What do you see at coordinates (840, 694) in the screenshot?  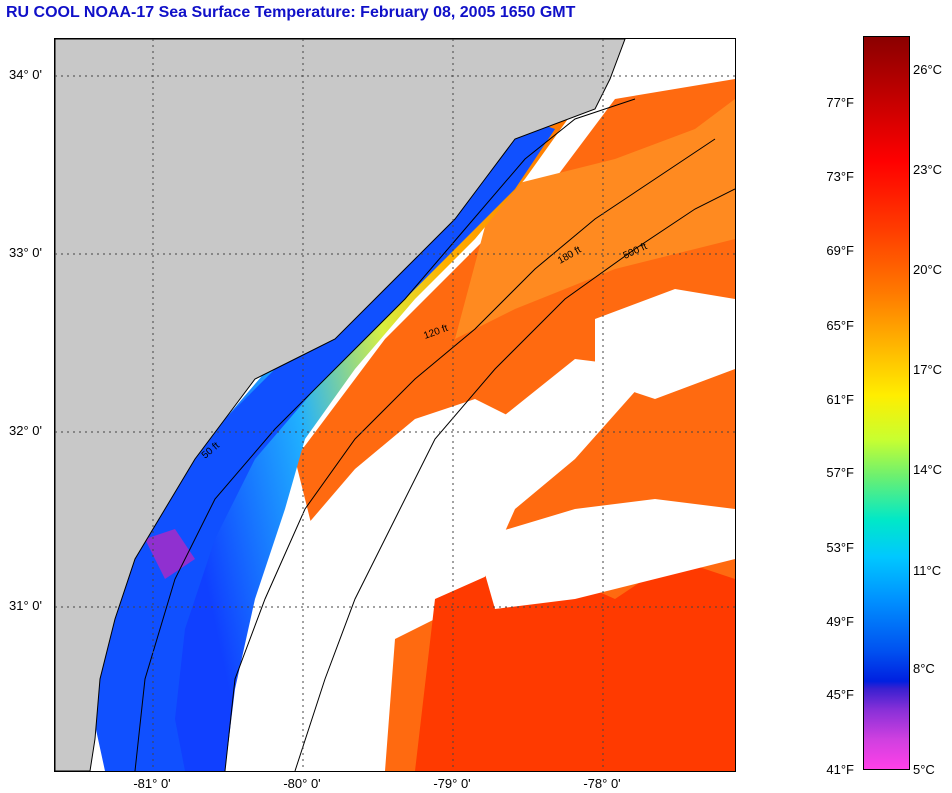 I see `colorbar-fahrenheit-label: 45°F` at bounding box center [840, 694].